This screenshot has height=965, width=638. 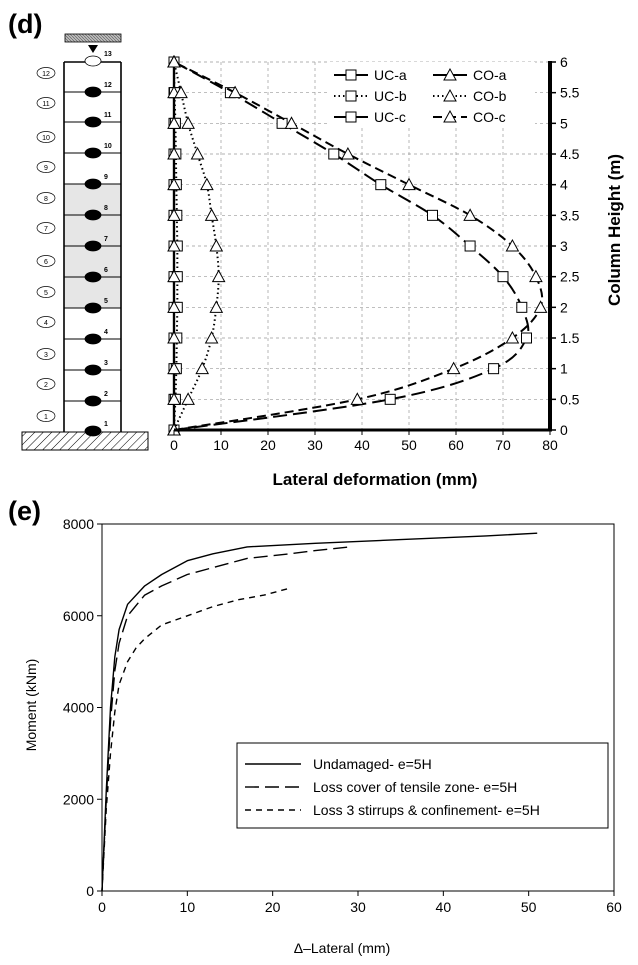 What do you see at coordinates (106, 208) in the screenshot?
I see `node-label: 8` at bounding box center [106, 208].